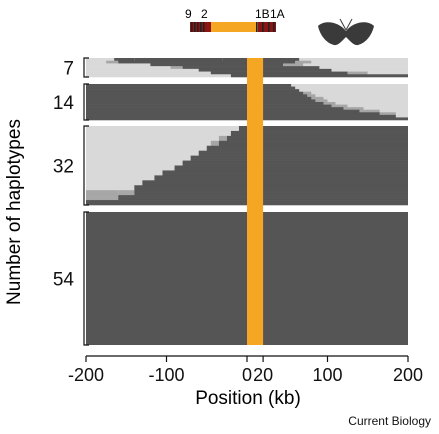 The image size is (439, 434). I want to click on x-axis: -200 -100 0 20 100 200, so click(245, 370).